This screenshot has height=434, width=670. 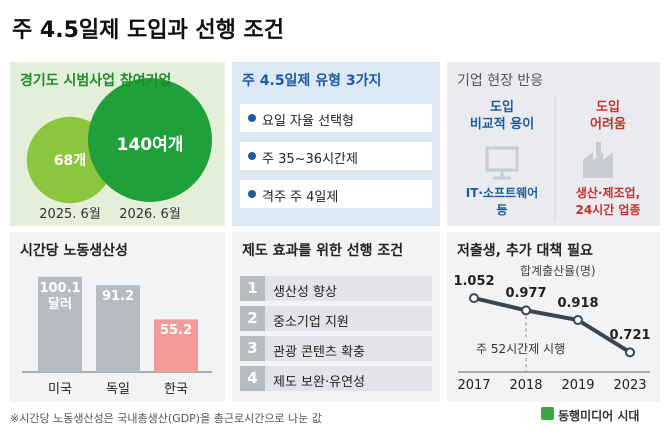 What do you see at coordinates (552, 325) in the screenshot?
I see `line` at bounding box center [552, 325].